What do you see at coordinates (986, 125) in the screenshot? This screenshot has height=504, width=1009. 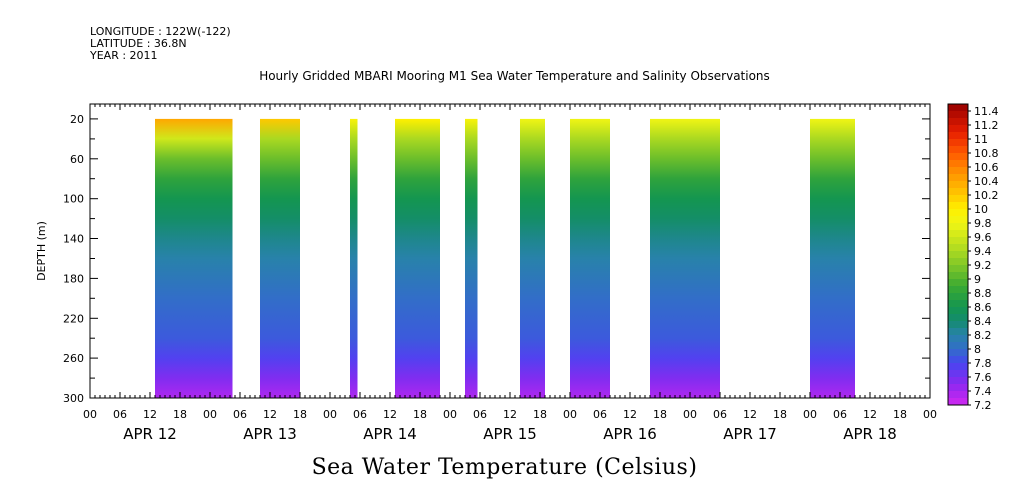 I see `colorbar-label: 11.2` at bounding box center [986, 125].